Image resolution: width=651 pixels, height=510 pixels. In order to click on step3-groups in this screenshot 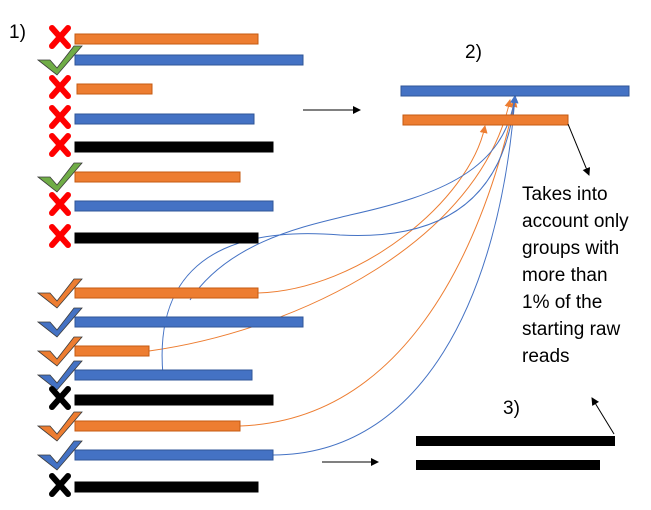, I will do `click(515, 453)`.